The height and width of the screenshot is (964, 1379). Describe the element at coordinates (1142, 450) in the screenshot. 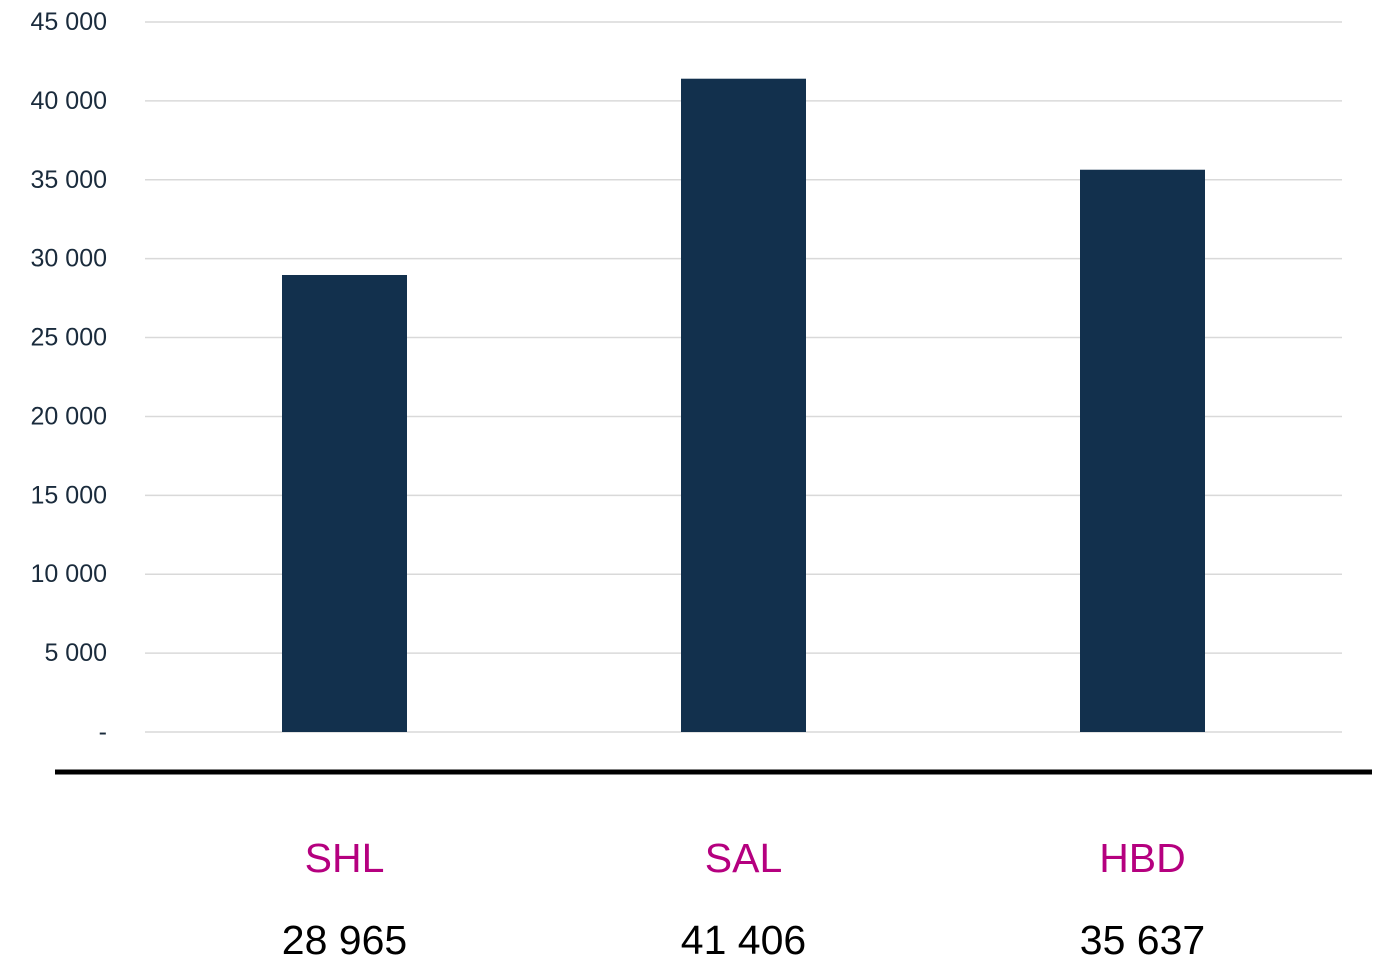

I see `bar-hbd` at that location.